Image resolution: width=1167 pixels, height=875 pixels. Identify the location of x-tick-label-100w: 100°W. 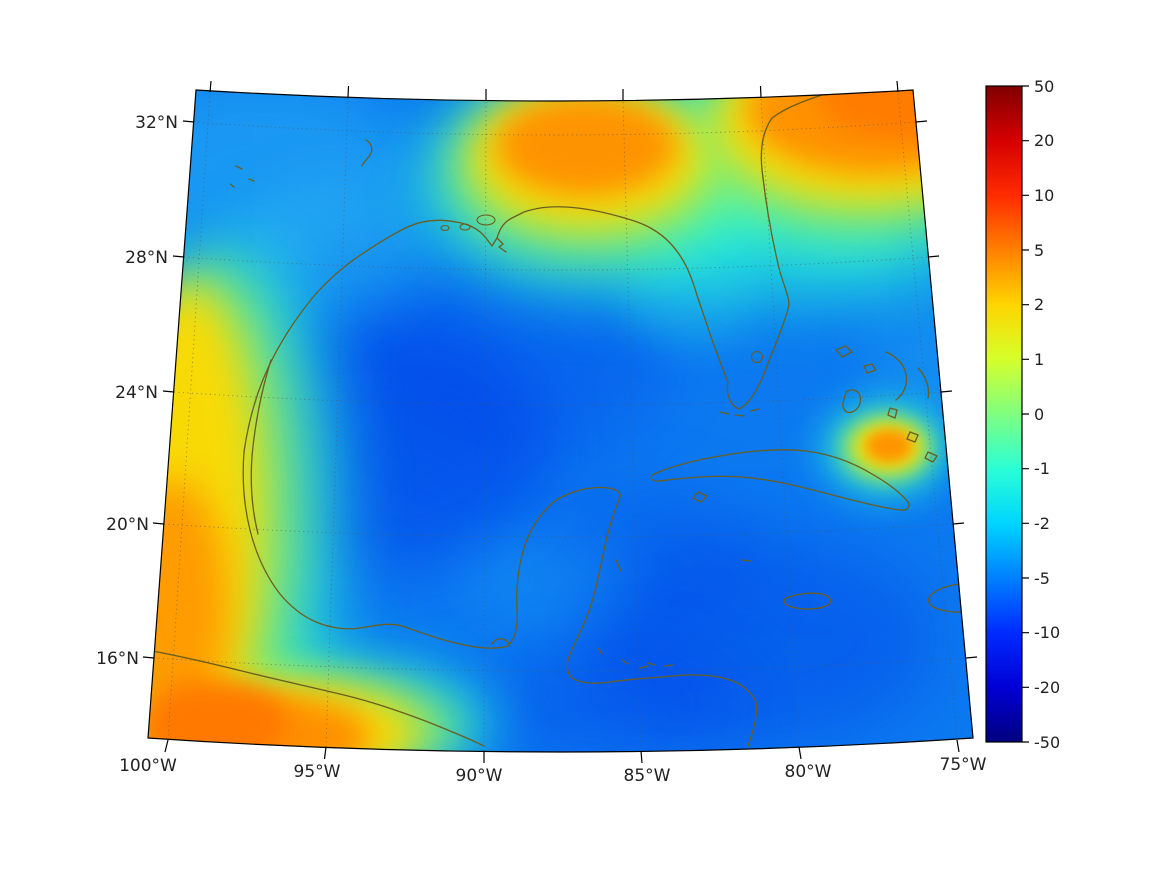
(148, 766).